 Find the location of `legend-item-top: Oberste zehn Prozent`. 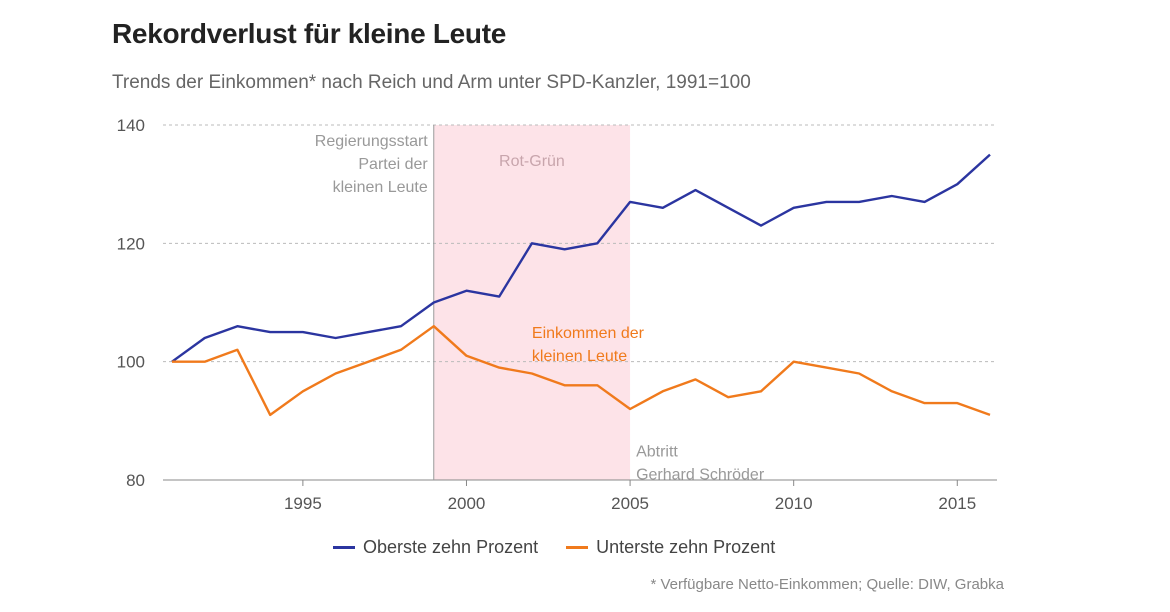

legend-item-top: Oberste zehn Prozent is located at coordinates (435, 547).